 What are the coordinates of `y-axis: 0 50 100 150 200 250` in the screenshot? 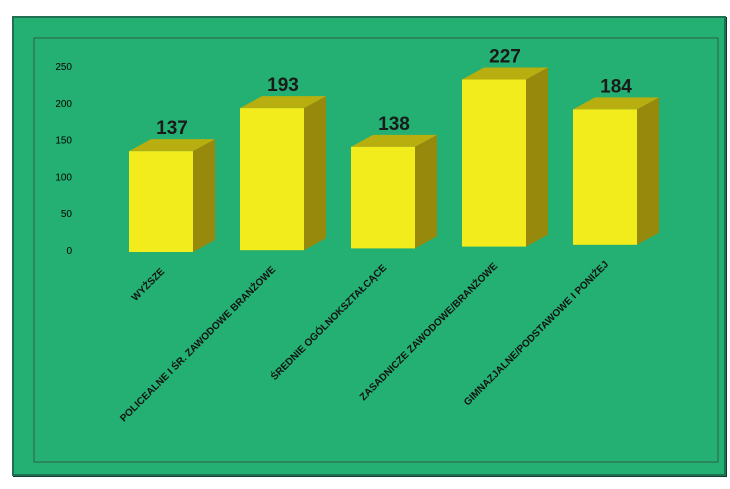 It's located at (63, 159).